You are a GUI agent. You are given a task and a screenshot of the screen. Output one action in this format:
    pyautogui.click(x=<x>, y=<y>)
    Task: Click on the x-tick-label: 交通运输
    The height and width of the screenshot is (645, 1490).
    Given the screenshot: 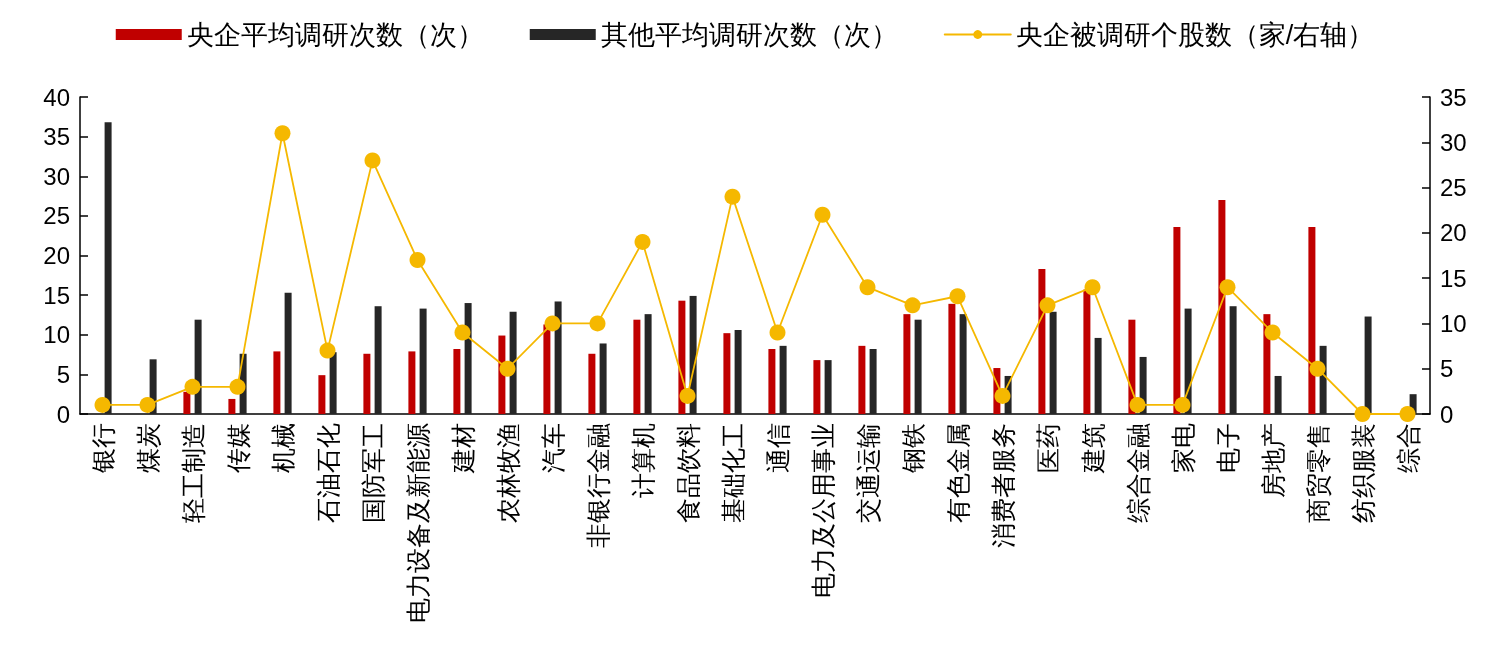 What is the action you would take?
    pyautogui.click(x=867, y=473)
    